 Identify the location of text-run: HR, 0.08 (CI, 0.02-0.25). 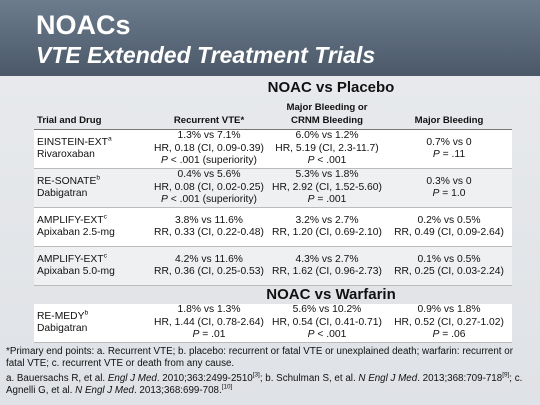
(209, 187).